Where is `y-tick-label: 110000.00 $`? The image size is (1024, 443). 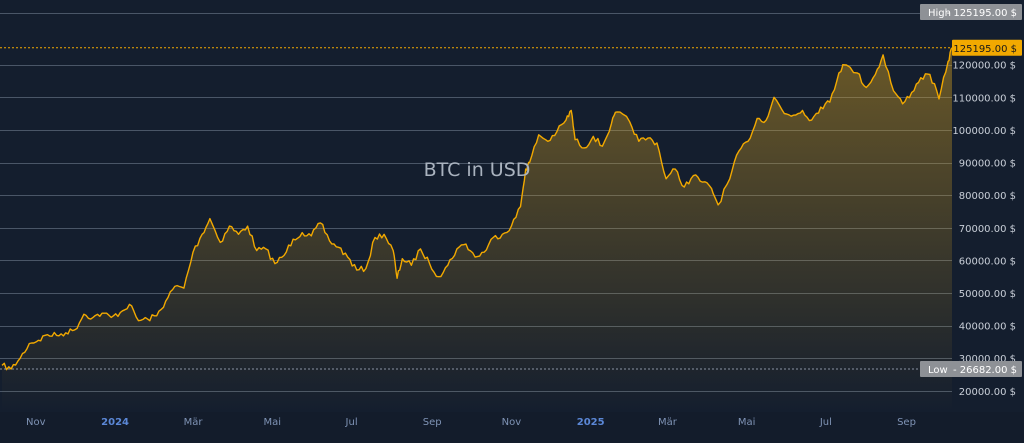
y-tick-label: 110000.00 $ is located at coordinates (984, 98).